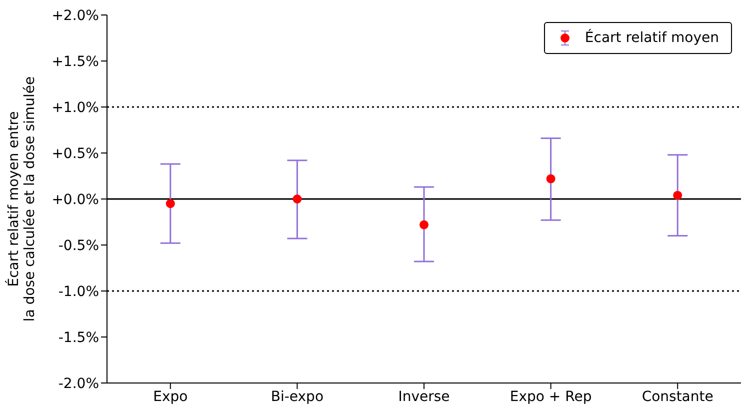 This screenshot has height=408, width=742. What do you see at coordinates (678, 396) in the screenshot?
I see `x-tick-label: Constante` at bounding box center [678, 396].